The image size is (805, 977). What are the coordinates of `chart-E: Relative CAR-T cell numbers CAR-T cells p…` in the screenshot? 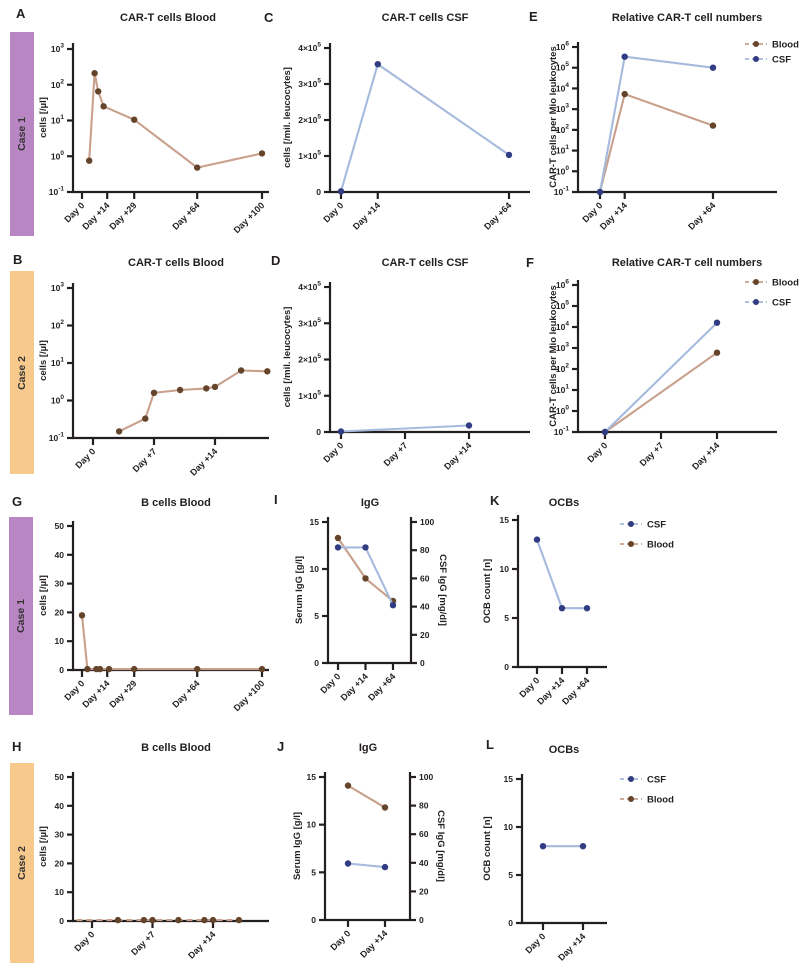 It's located at (673, 122).